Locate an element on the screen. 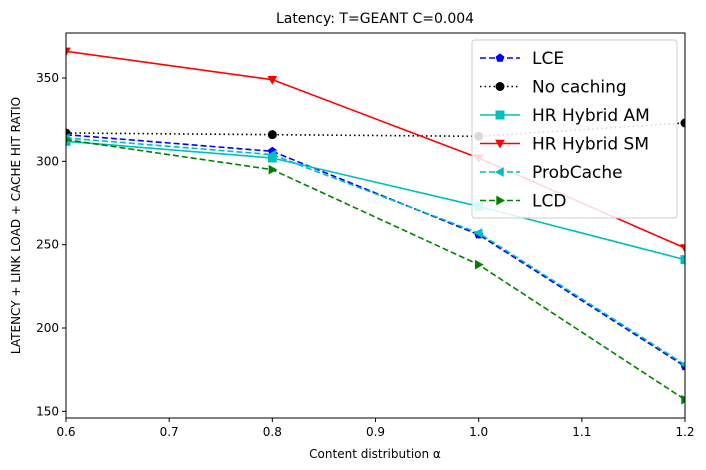  y-tick-label: 150 is located at coordinates (47, 411).